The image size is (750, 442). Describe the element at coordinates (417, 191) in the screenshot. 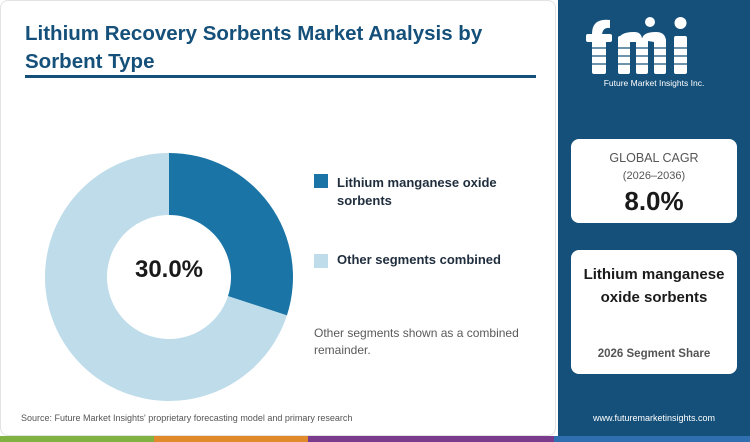

I see `legend-label: Lithium manganese oxide sorbents` at that location.